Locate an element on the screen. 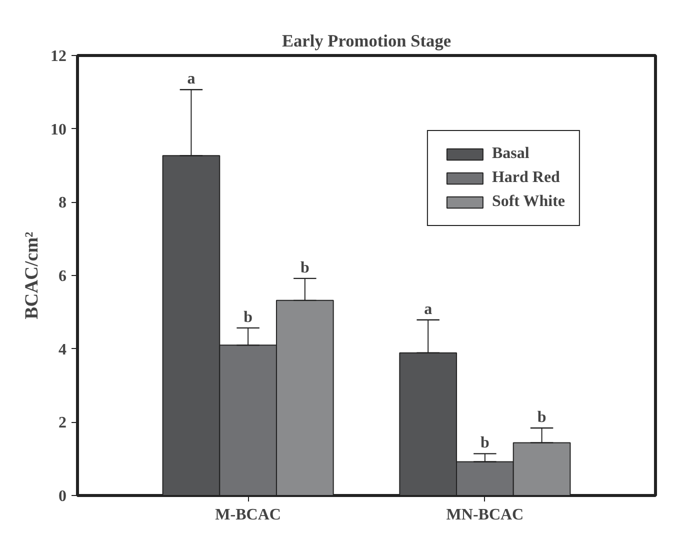  x-tick-label: M-BCAC is located at coordinates (248, 515).